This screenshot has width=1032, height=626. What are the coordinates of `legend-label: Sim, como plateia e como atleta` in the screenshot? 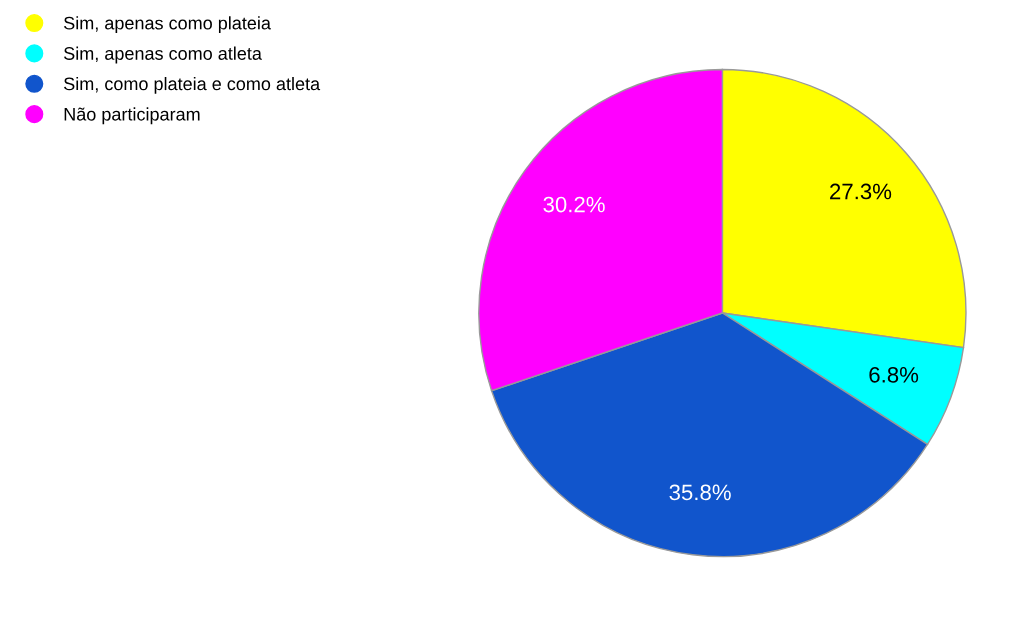 It's located at (192, 85).